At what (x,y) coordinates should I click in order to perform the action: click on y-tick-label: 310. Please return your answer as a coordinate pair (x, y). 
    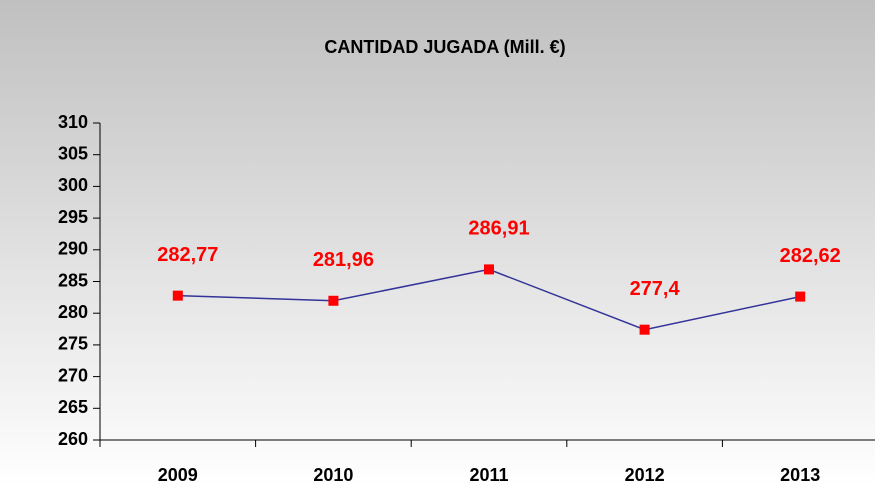
    Looking at the image, I should click on (73, 122).